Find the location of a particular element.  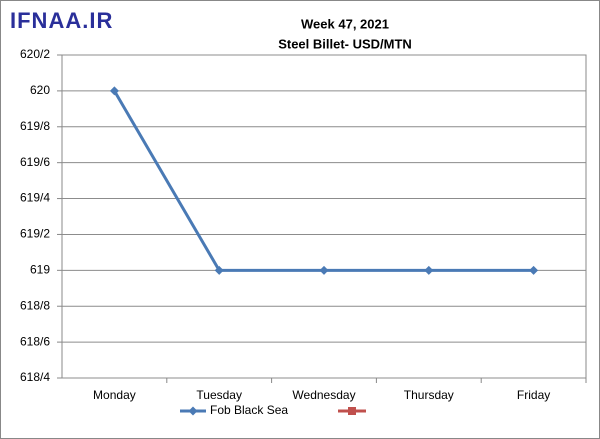

chart-subtitle: Steel Billet- USD/MTN is located at coordinates (345, 43).